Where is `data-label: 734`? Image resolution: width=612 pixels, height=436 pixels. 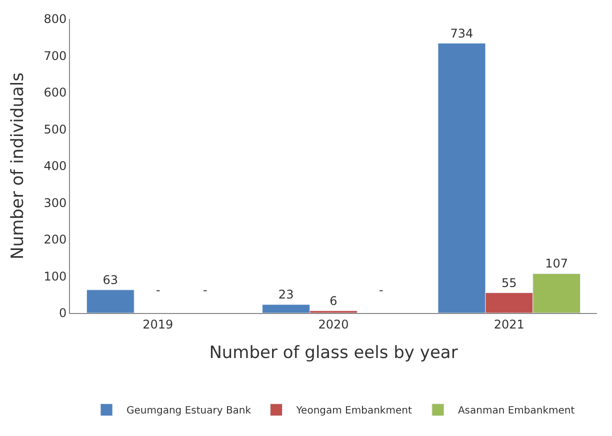
data-label: 734 is located at coordinates (462, 33).